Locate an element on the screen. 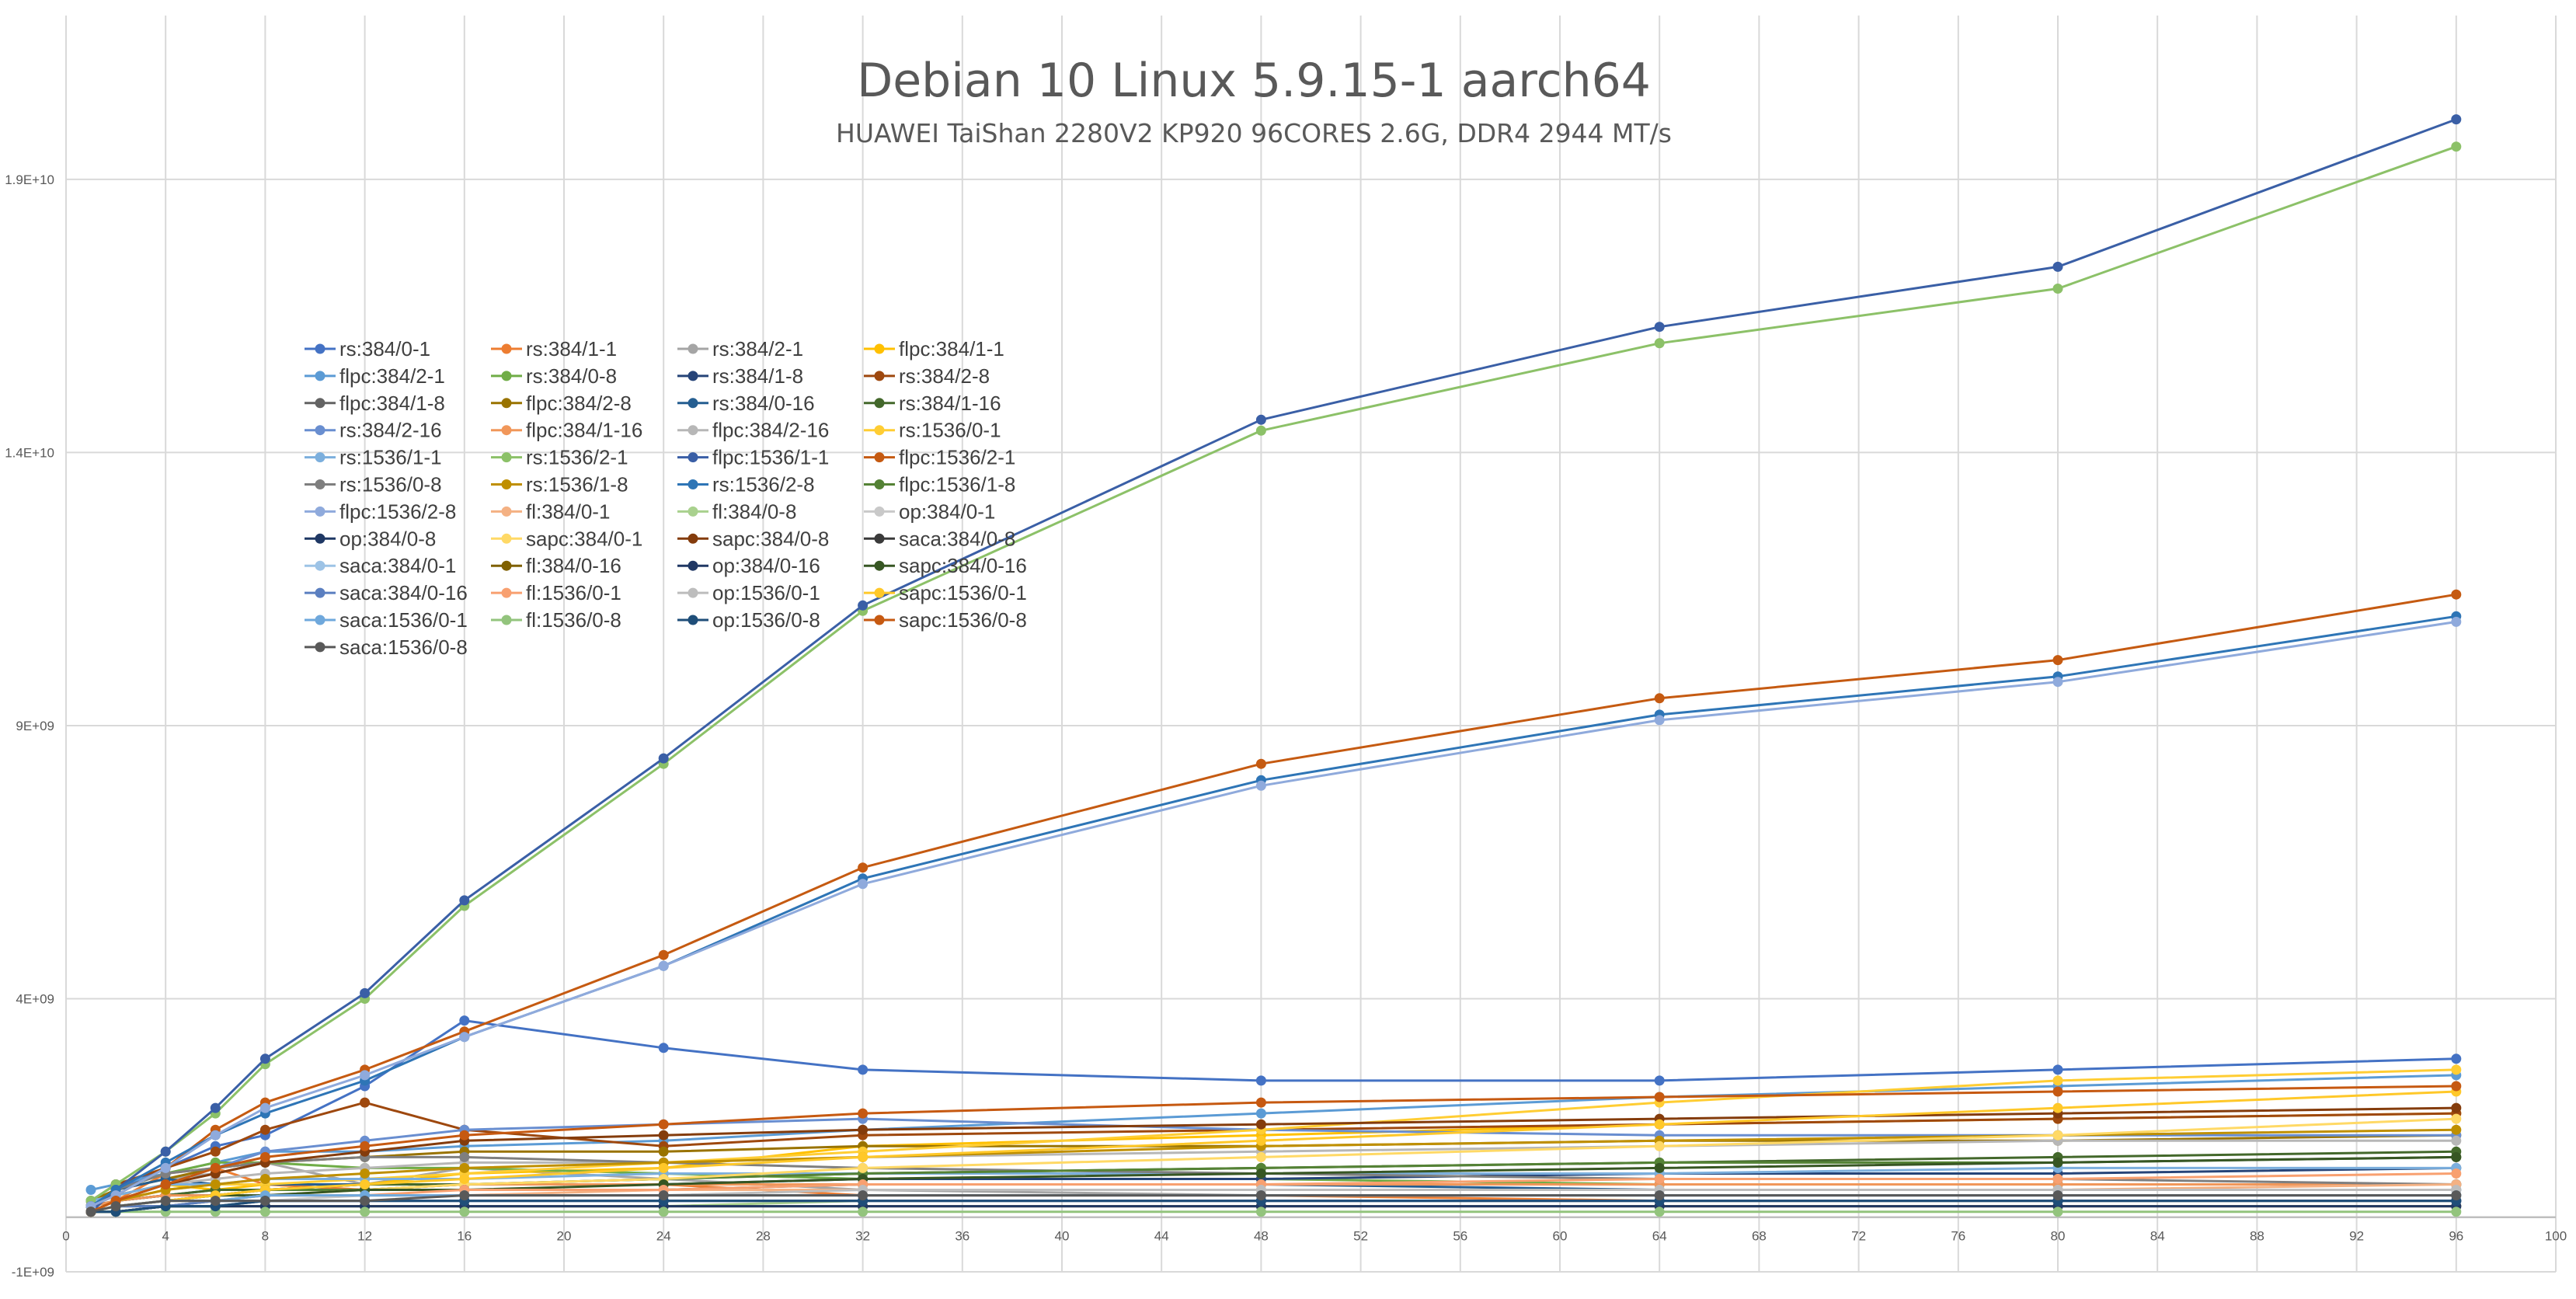 The height and width of the screenshot is (1299, 2576). legend-entry: flpc:1536/1-8 is located at coordinates (940, 484).